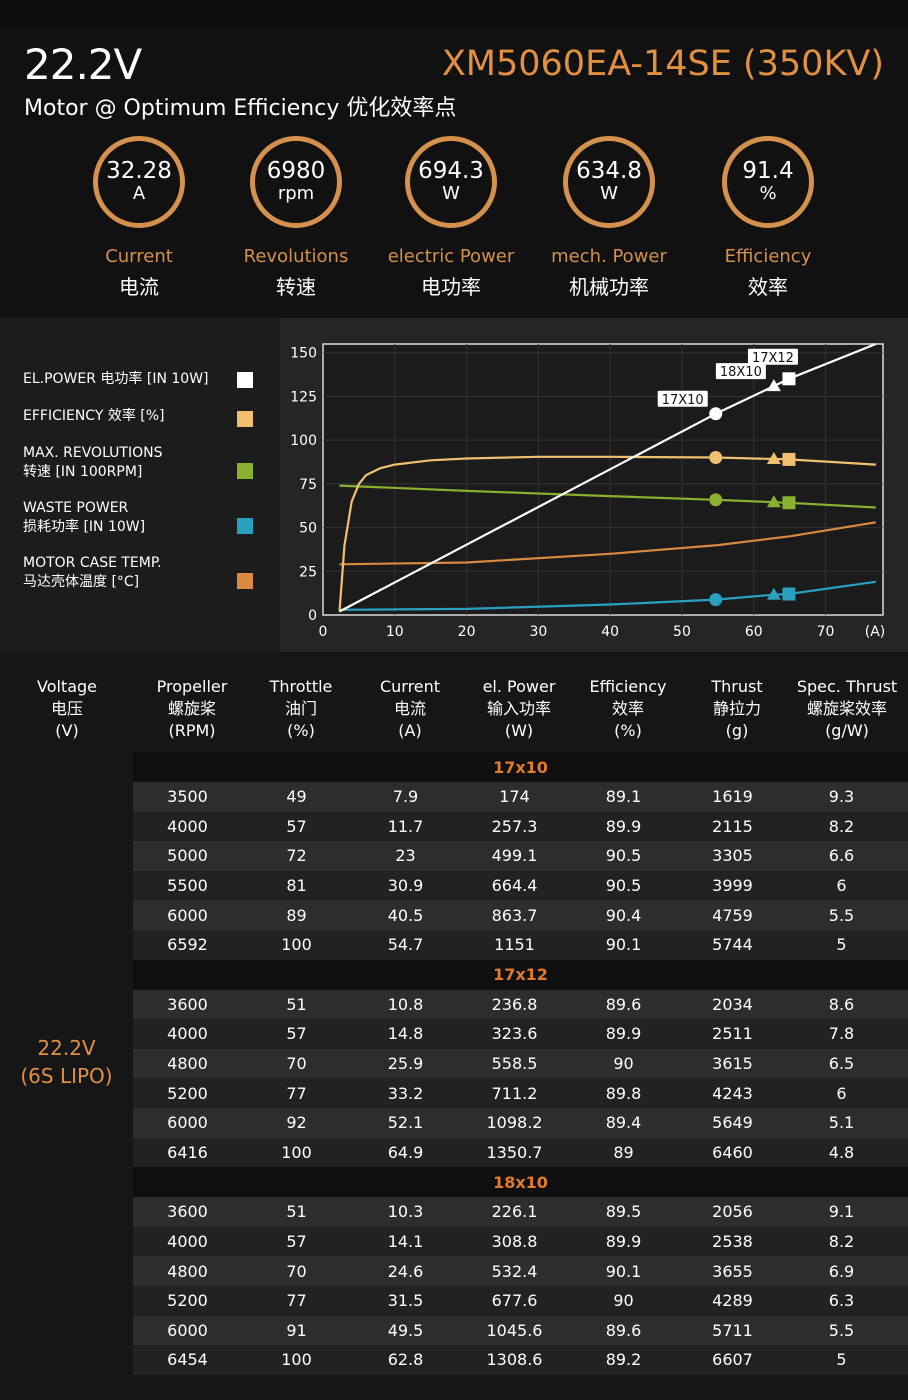 This screenshot has height=1400, width=908. I want to click on table-row: 6000 89 40.5 863.7 90.4 4759 5.5, so click(520, 915).